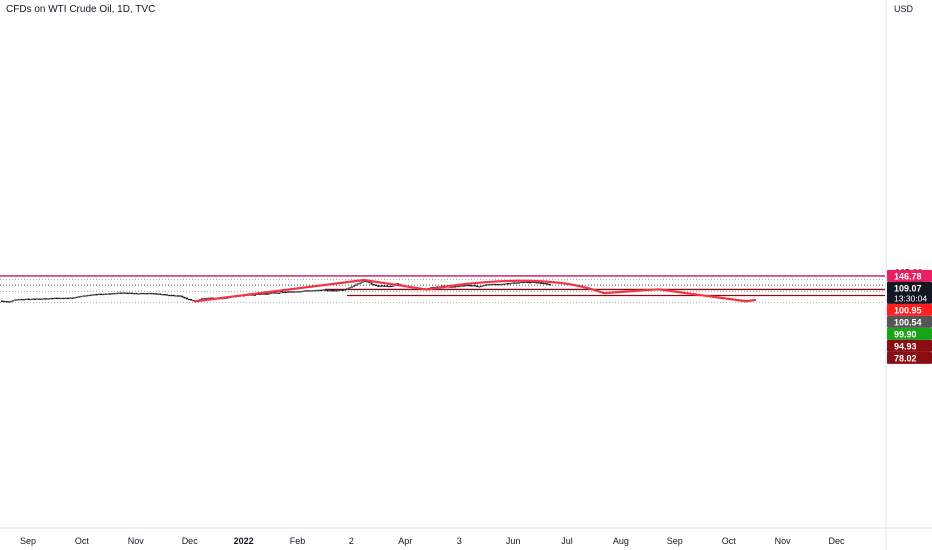 The height and width of the screenshot is (550, 932). Describe the element at coordinates (567, 541) in the screenshot. I see `x-tick-label: Jul` at that location.